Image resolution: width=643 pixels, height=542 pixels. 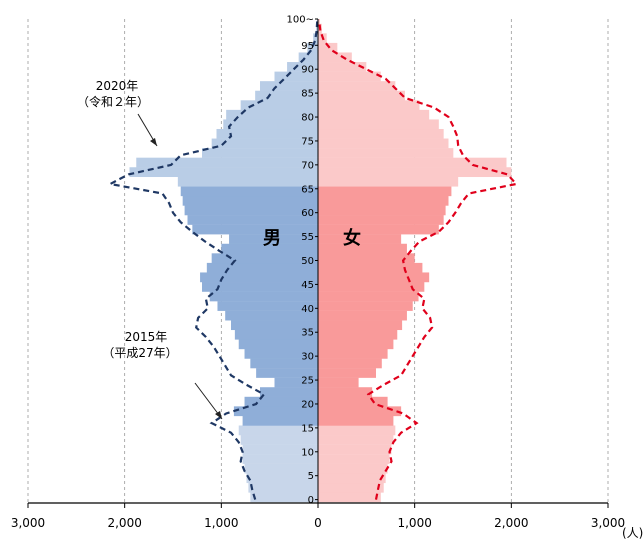 I want to click on age-tick-label: 40, so click(x=307, y=309).